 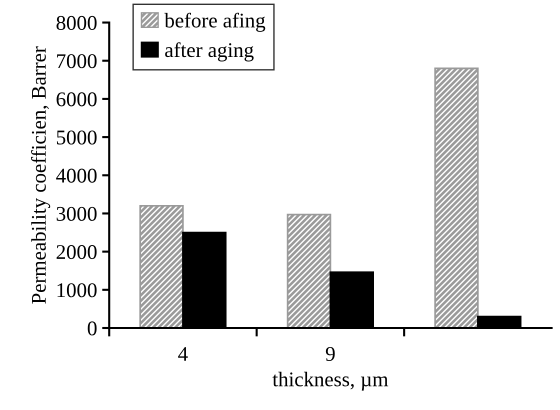 I want to click on legend-label: before afing, so click(x=215, y=22).